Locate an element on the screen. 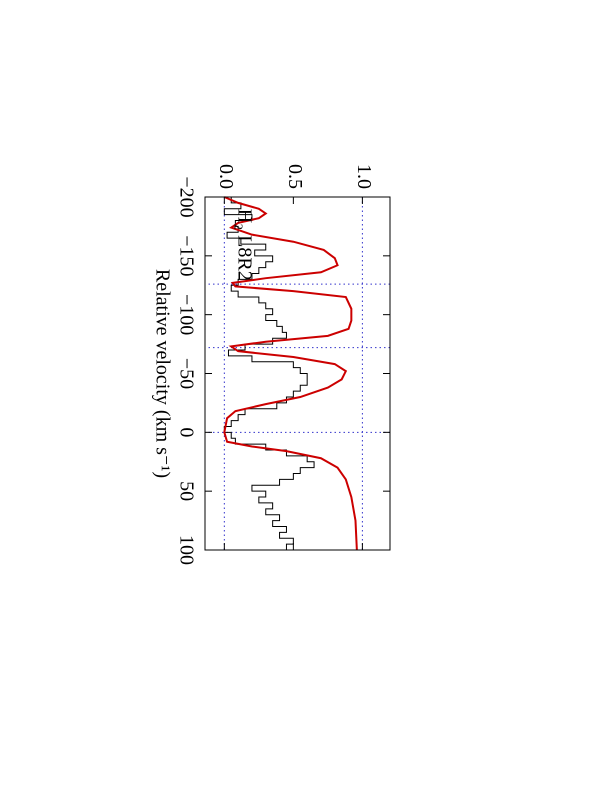 This screenshot has width=600, height=789. x-tick-label: −50 is located at coordinates (186, 373).